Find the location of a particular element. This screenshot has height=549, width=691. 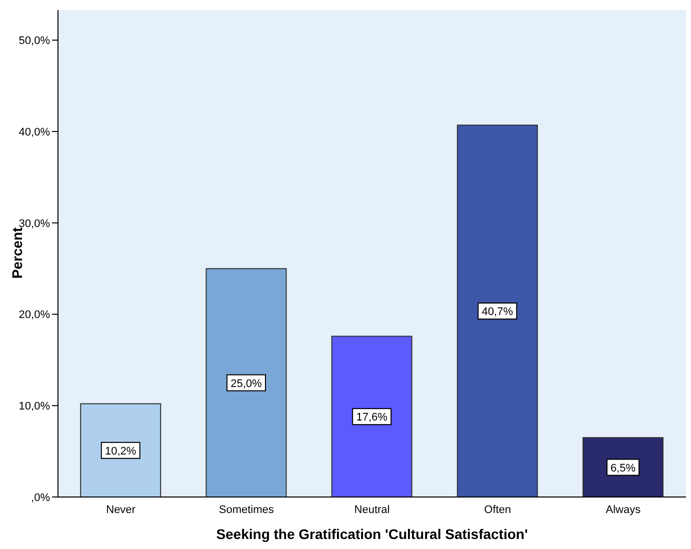

y-tick-label: 10,0% is located at coordinates (34, 406).